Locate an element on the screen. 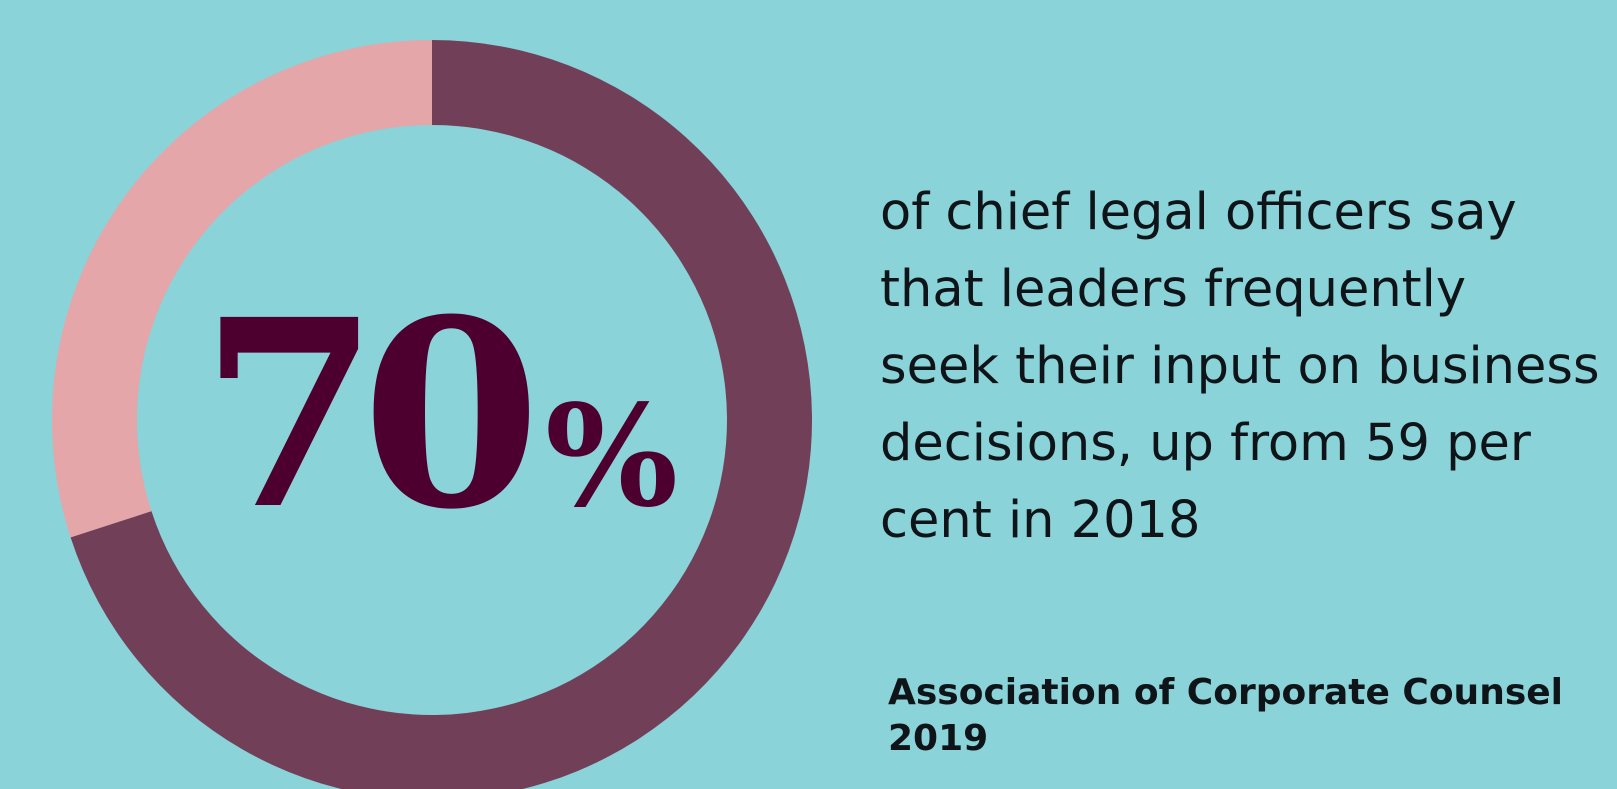  stat-value: 70% is located at coordinates (439, 415).